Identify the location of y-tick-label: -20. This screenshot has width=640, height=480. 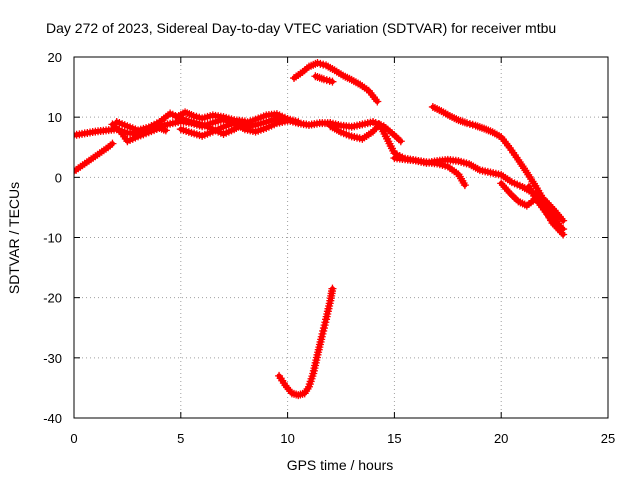
(52, 298).